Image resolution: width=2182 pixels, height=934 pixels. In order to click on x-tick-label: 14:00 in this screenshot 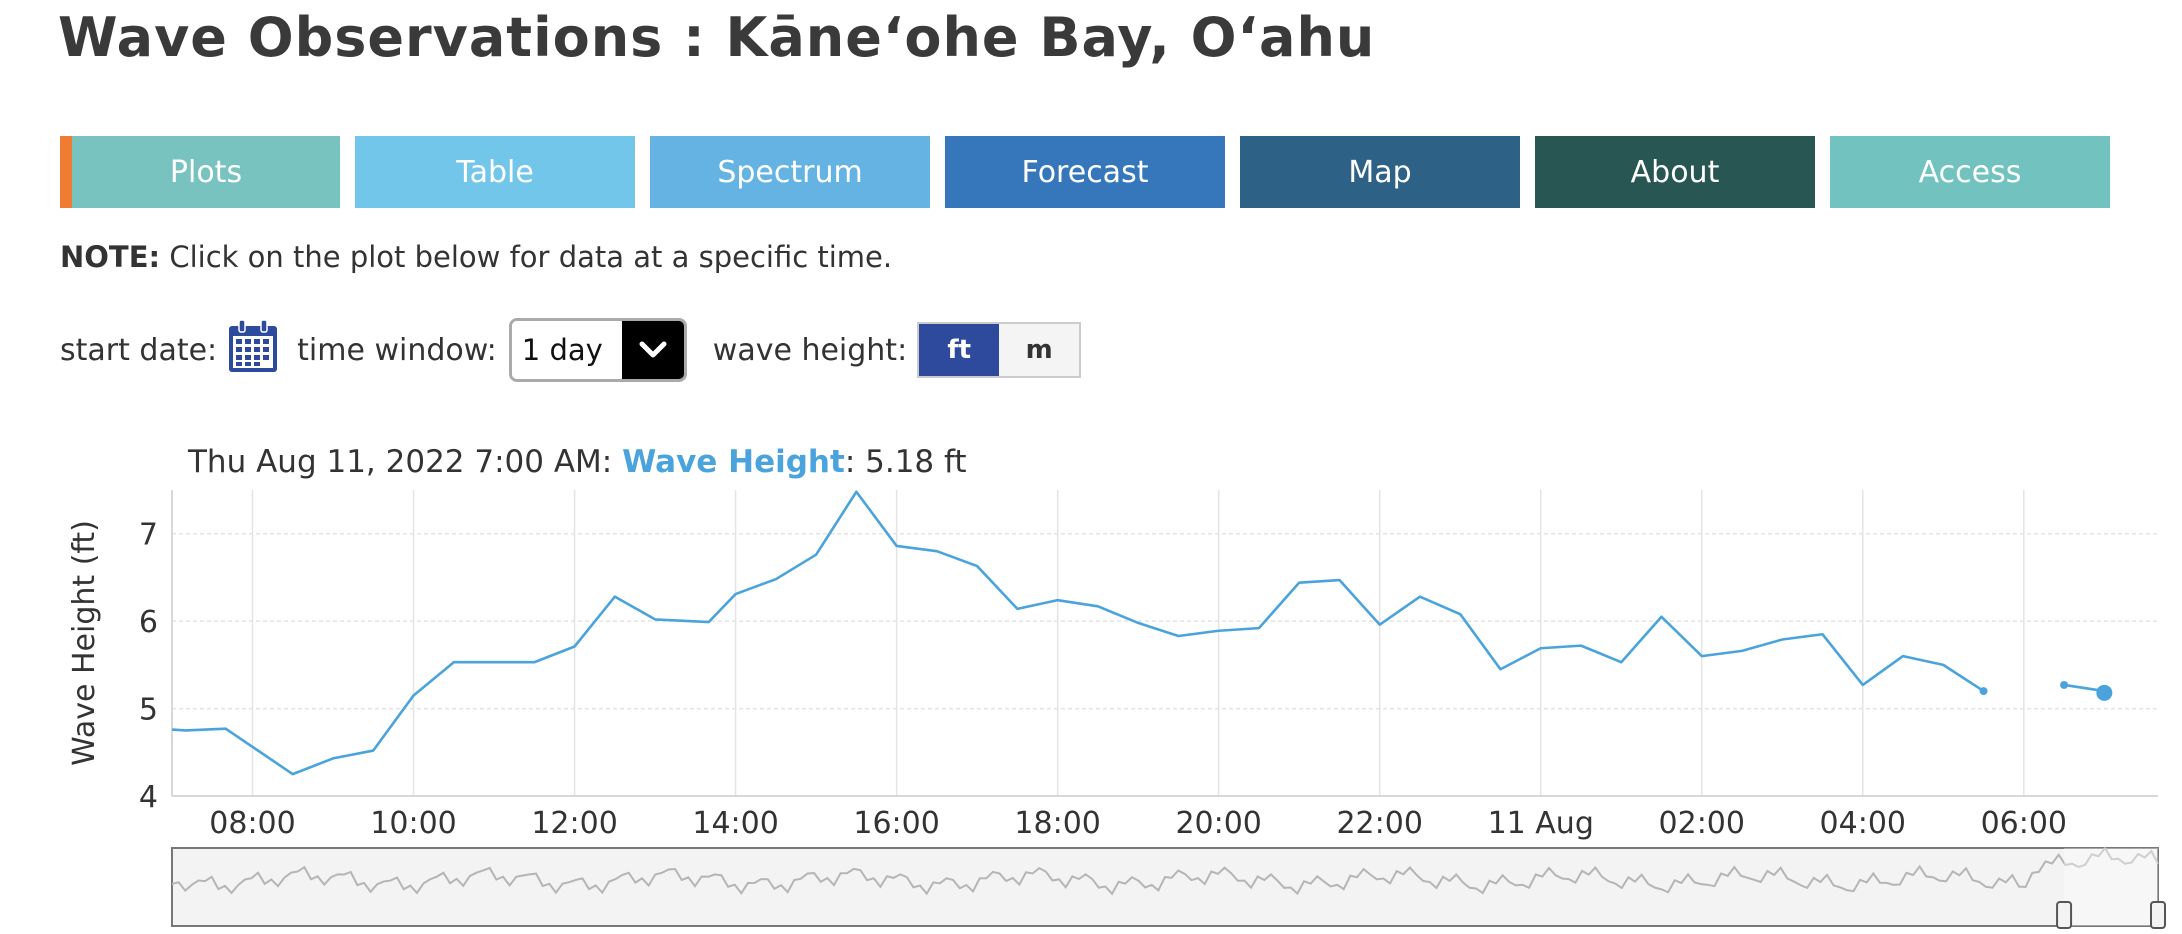, I will do `click(735, 823)`.